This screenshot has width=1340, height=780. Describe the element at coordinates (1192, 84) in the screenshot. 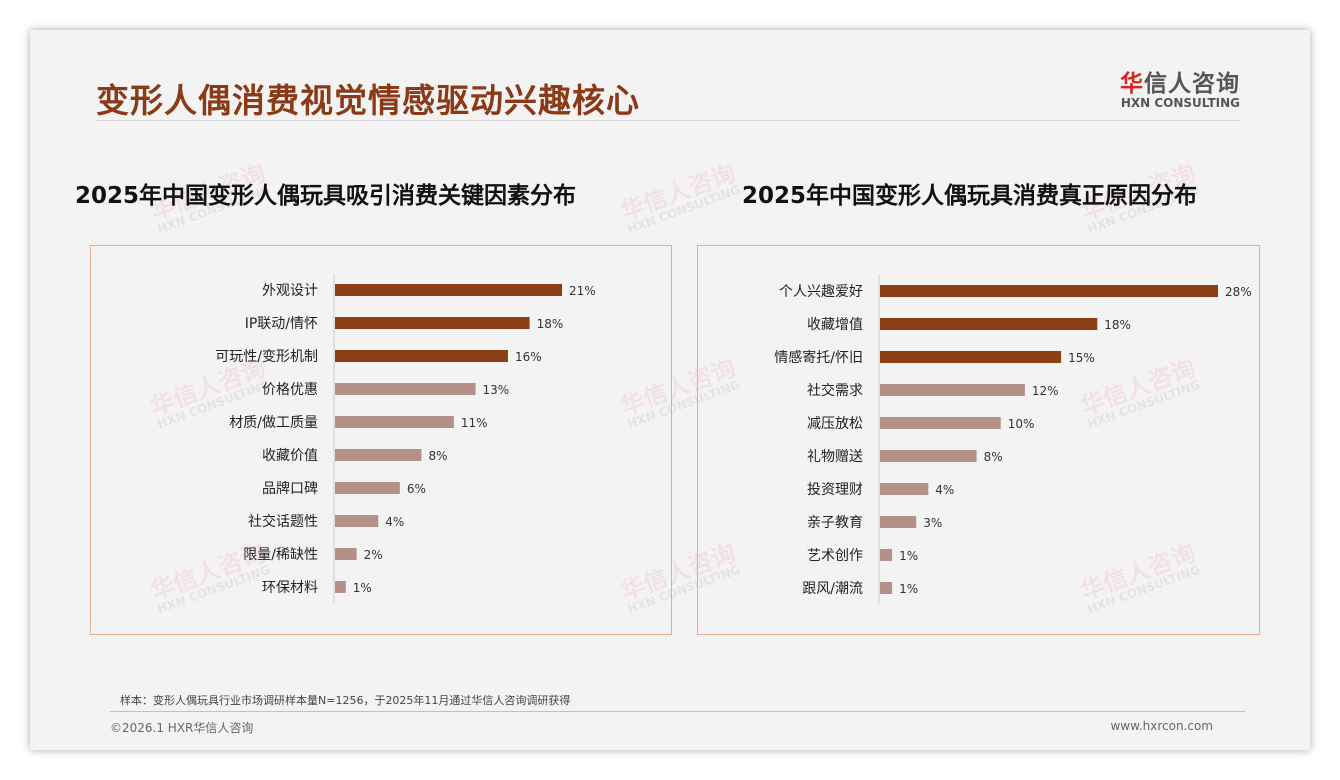

I see `logo-text: 信人咨询` at that location.